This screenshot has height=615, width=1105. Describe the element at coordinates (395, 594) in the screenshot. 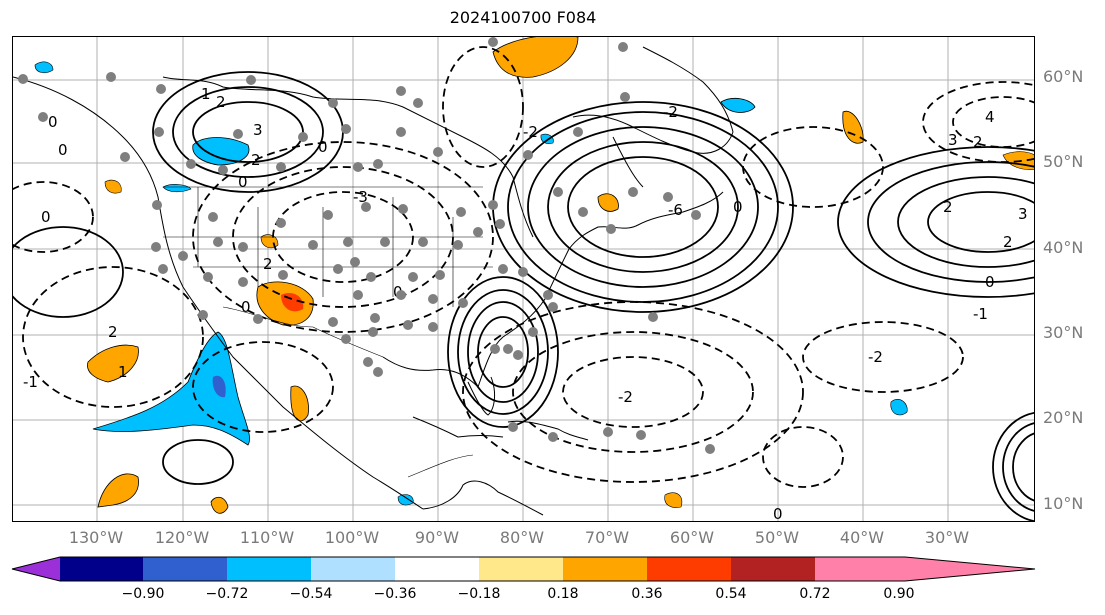

I see `colorbar-tick: −0.36` at that location.